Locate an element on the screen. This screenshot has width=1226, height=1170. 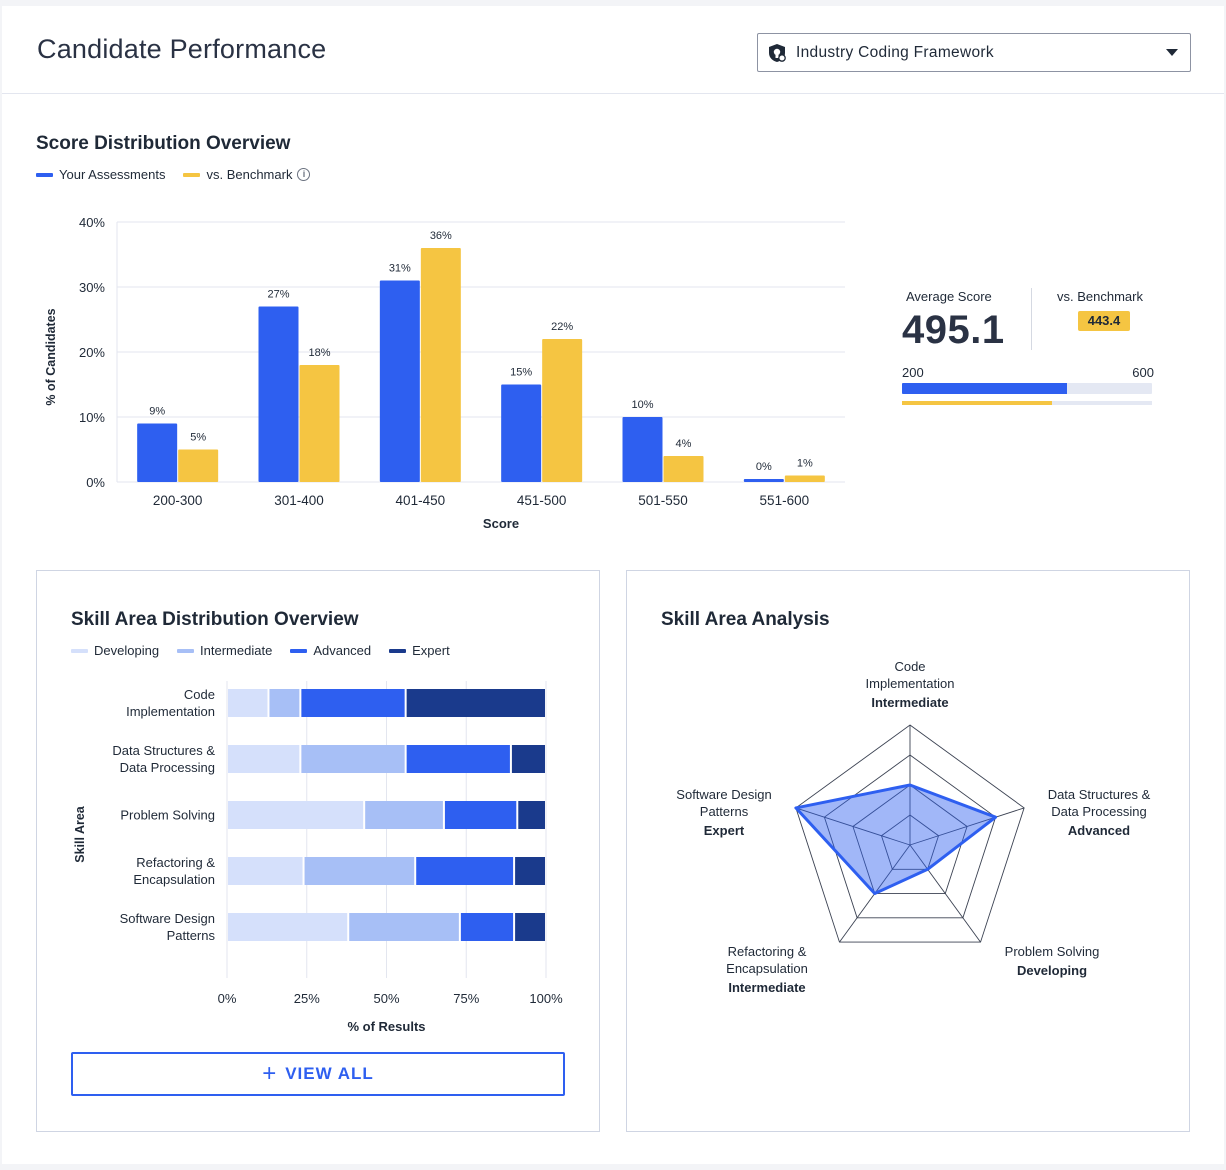
legend-label: Intermediate is located at coordinates (236, 650).